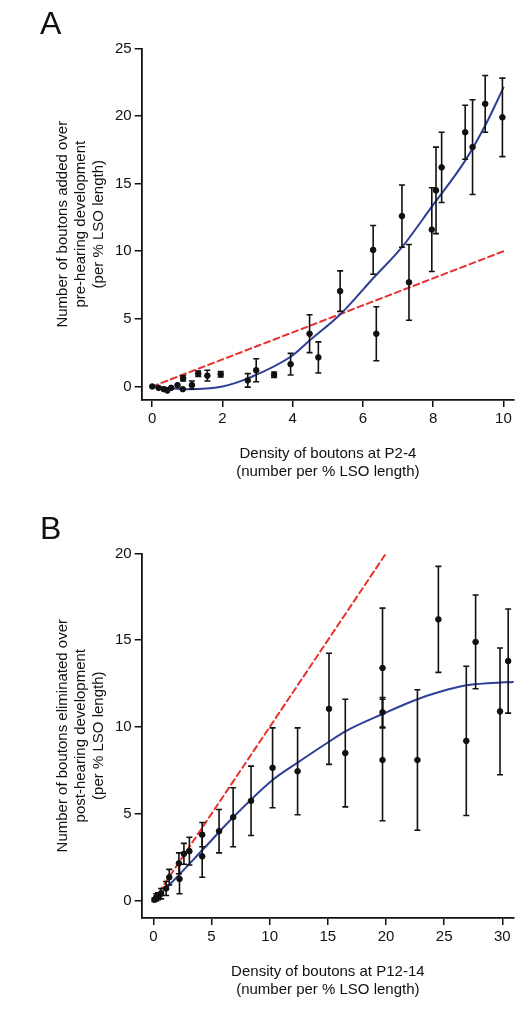 The image size is (522, 1023). I want to click on x-tick-label: 5, so click(211, 936).